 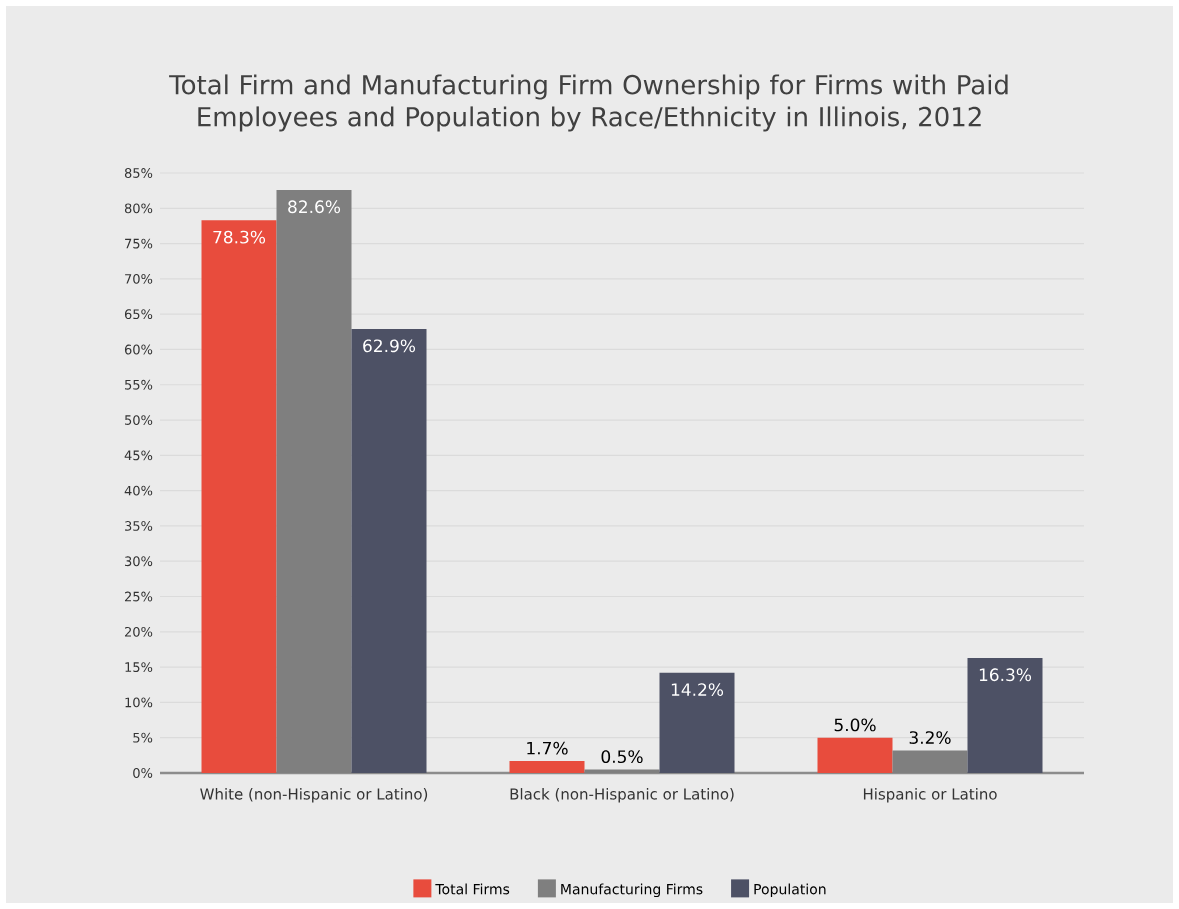 What do you see at coordinates (930, 795) in the screenshot?
I see `x-tick-label: Hispanic or Latino` at bounding box center [930, 795].